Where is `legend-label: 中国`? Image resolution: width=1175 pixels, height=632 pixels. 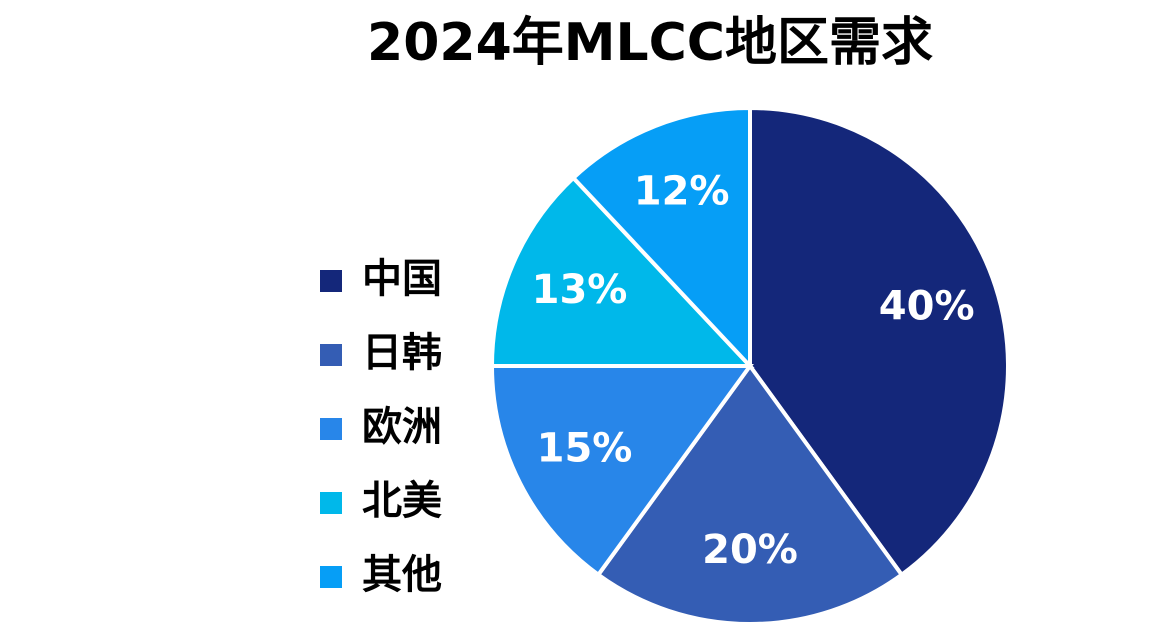 legend-label: 中国 is located at coordinates (402, 279).